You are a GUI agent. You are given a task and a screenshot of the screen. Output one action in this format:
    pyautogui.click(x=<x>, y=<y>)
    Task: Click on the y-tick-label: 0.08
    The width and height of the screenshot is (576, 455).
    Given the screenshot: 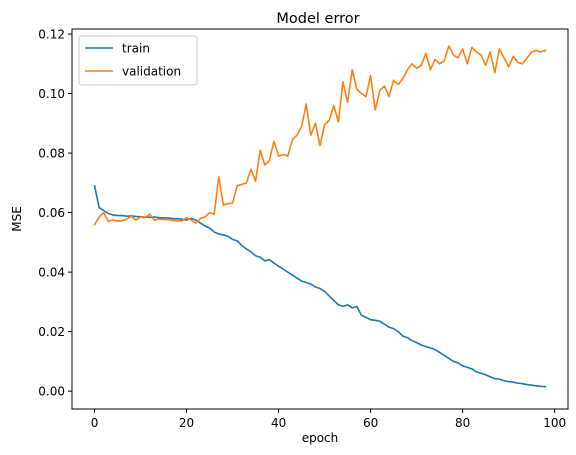 What is the action you would take?
    pyautogui.click(x=51, y=153)
    